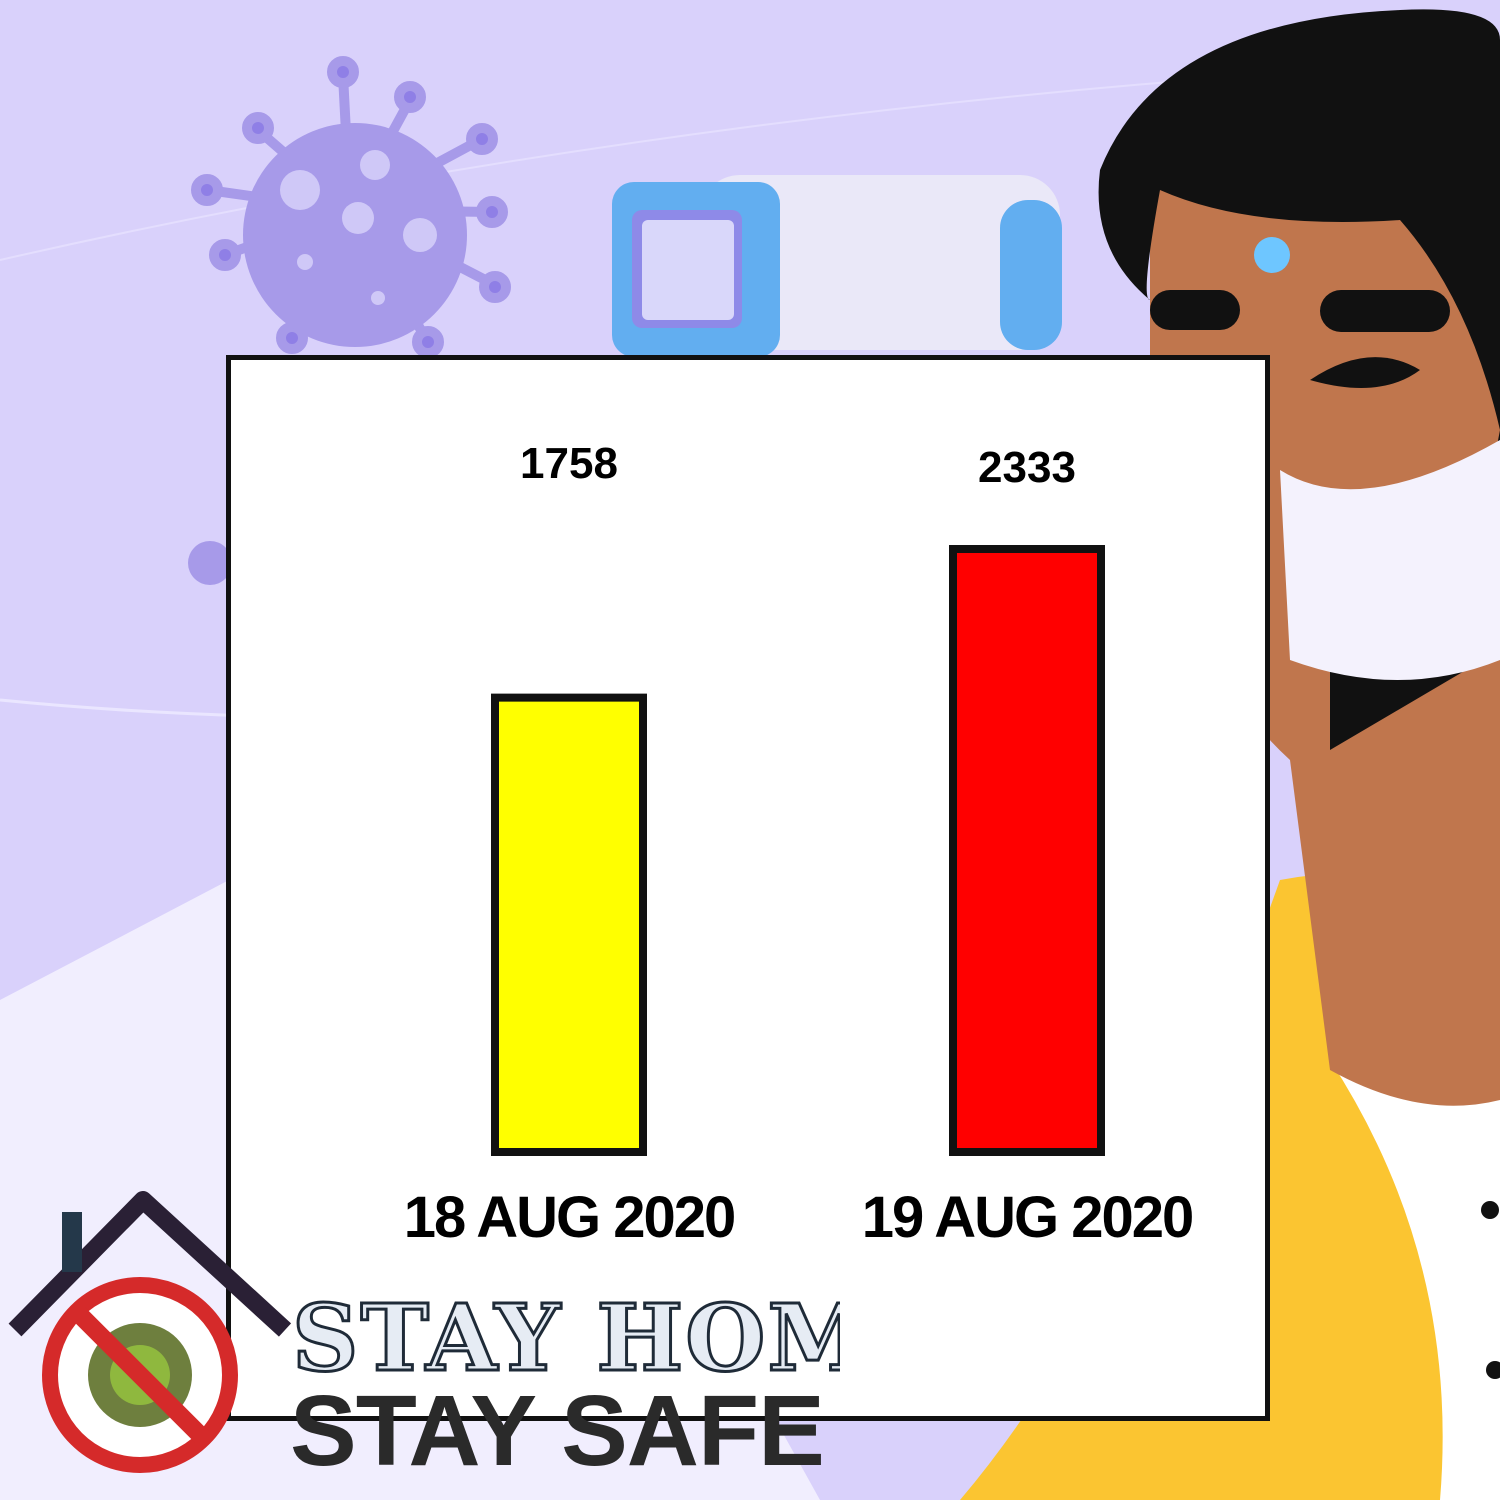 The height and width of the screenshot is (1500, 1500). I want to click on no-virus-icon, so click(140, 1375).